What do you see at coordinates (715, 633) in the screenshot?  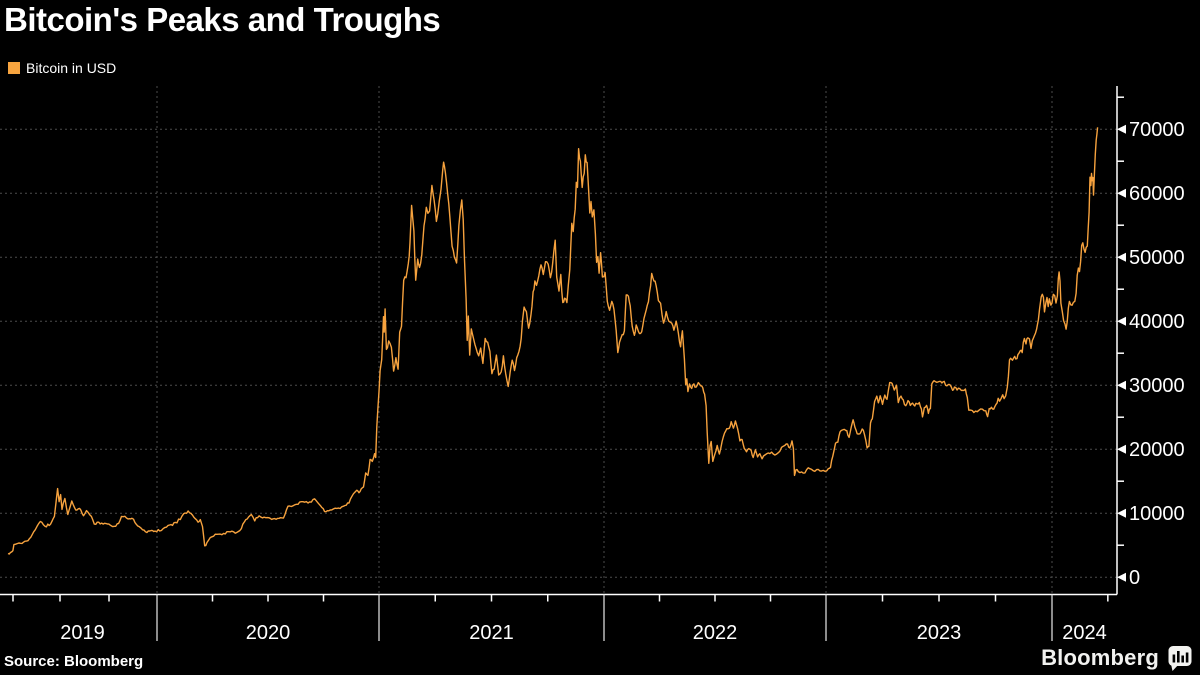 I see `x-tick-label: 2022` at bounding box center [715, 633].